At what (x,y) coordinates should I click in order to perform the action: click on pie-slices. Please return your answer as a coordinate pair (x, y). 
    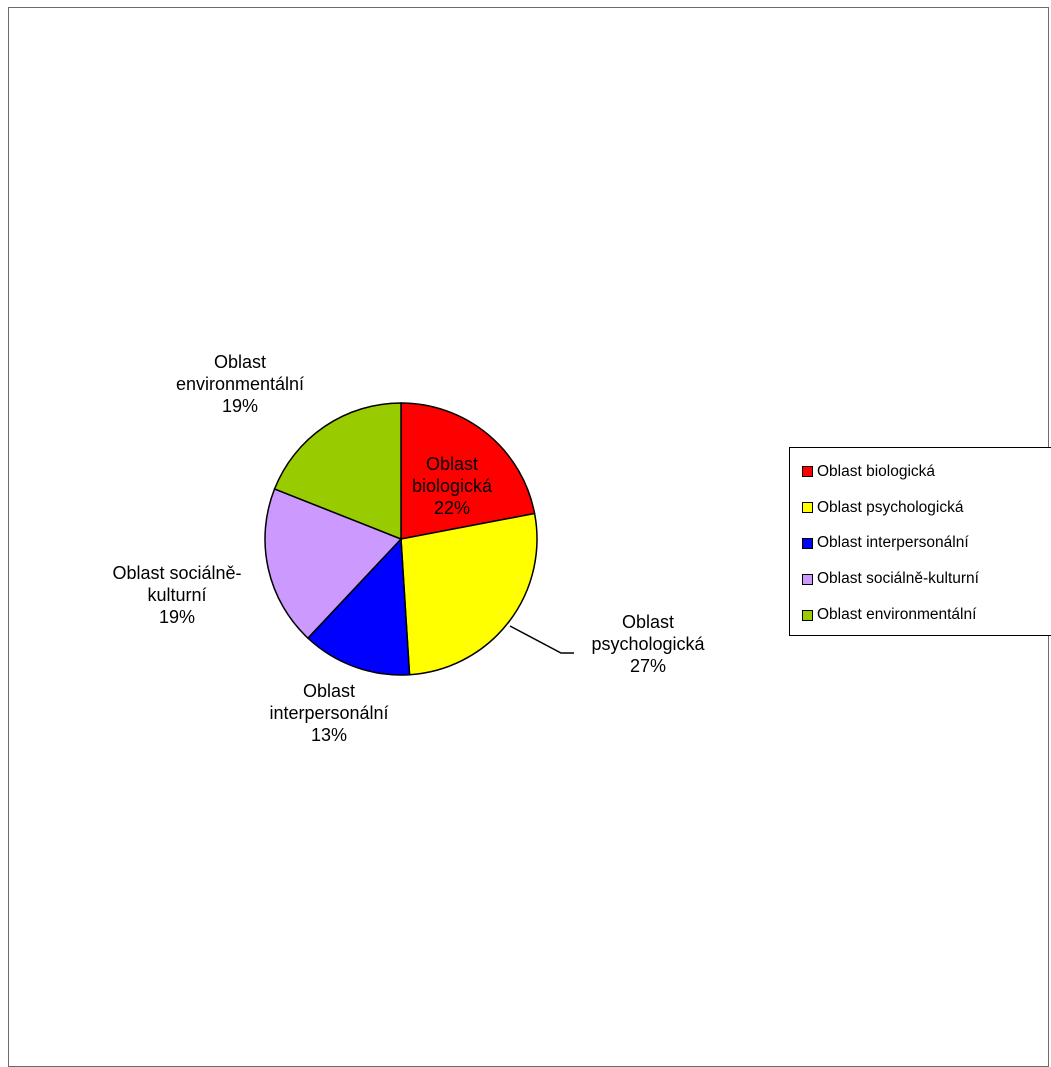
    Looking at the image, I should click on (401, 539).